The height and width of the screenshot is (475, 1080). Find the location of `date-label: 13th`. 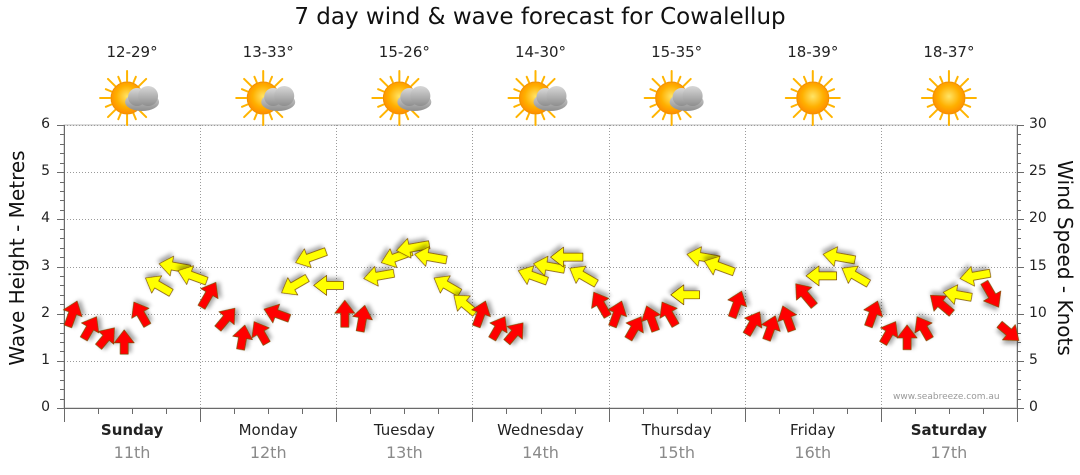

date-label: 13th is located at coordinates (404, 452).